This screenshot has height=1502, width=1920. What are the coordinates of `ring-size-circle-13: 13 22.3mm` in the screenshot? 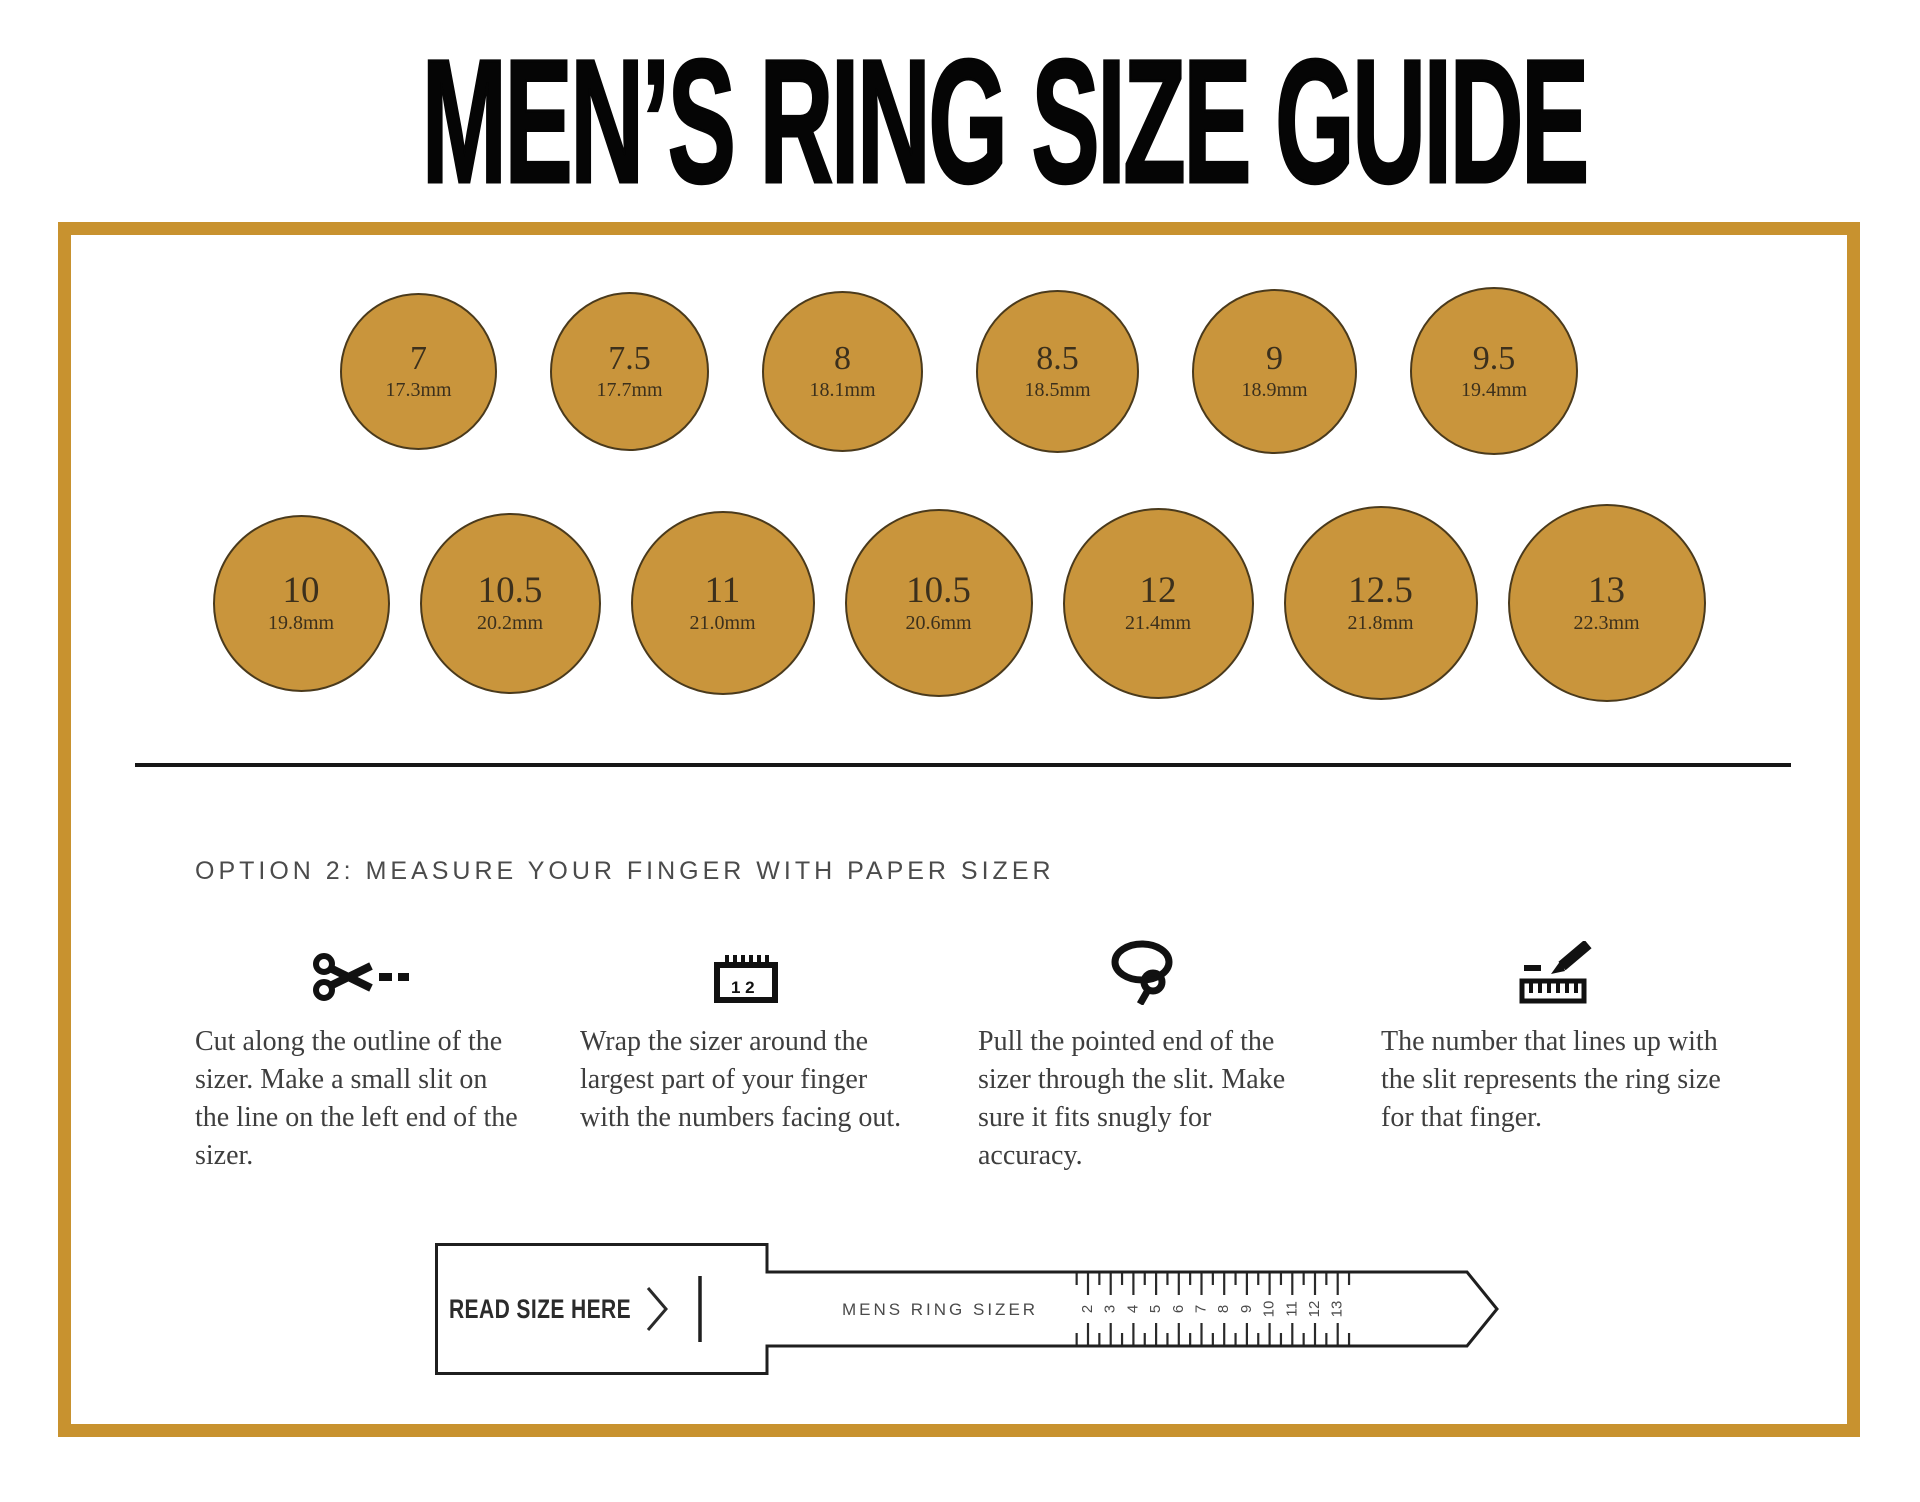 It's located at (1606, 603).